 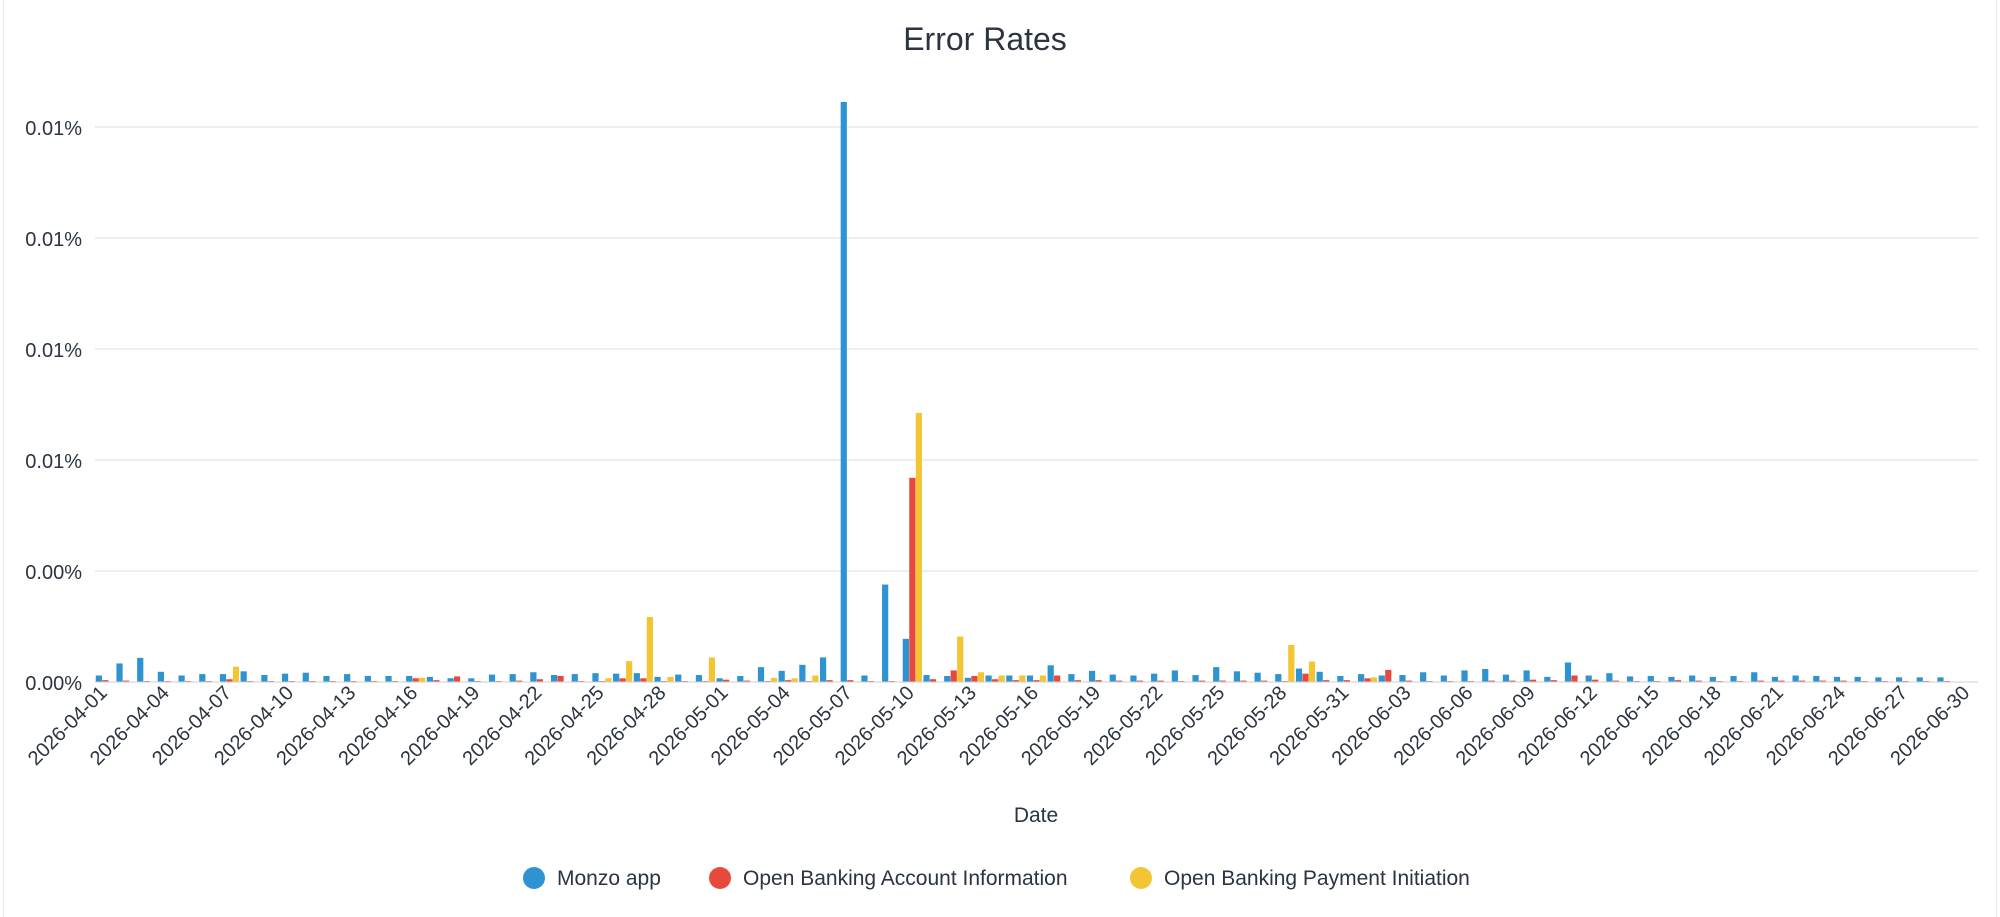 What do you see at coordinates (985, 39) in the screenshot?
I see `chart-title: Error Rates` at bounding box center [985, 39].